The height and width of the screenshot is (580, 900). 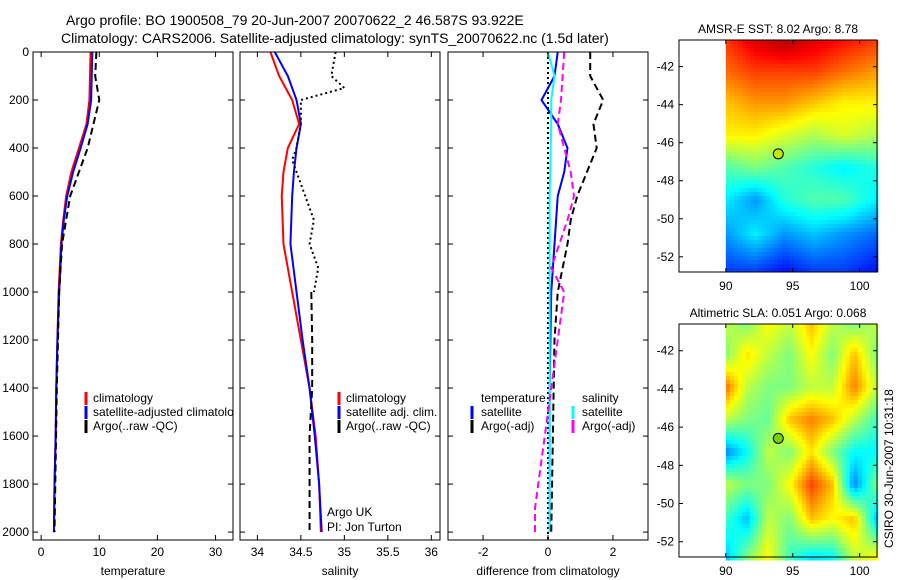 What do you see at coordinates (802, 442) in the screenshot?
I see `heatmap-cells` at bounding box center [802, 442].